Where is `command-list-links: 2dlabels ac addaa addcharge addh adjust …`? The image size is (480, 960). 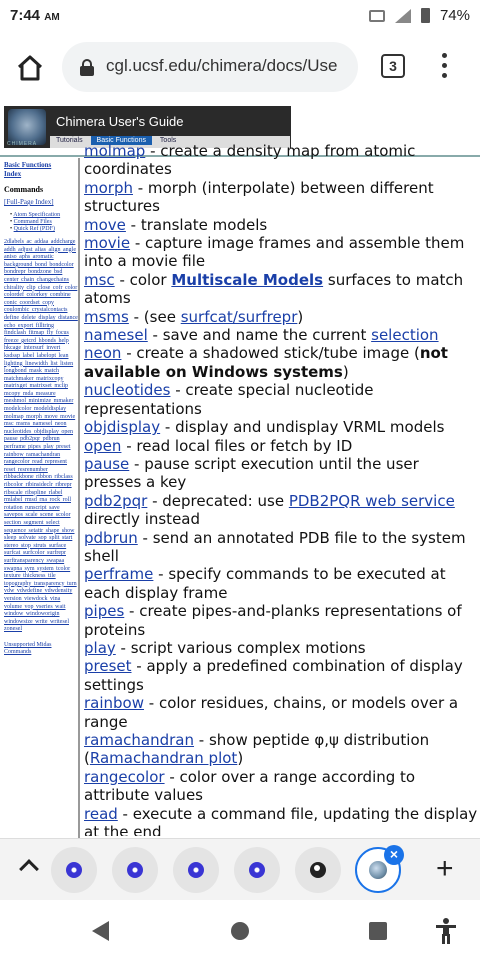 command-list-links: 2dlabels ac addaa addcharge addh adjust … is located at coordinates (41, 436).